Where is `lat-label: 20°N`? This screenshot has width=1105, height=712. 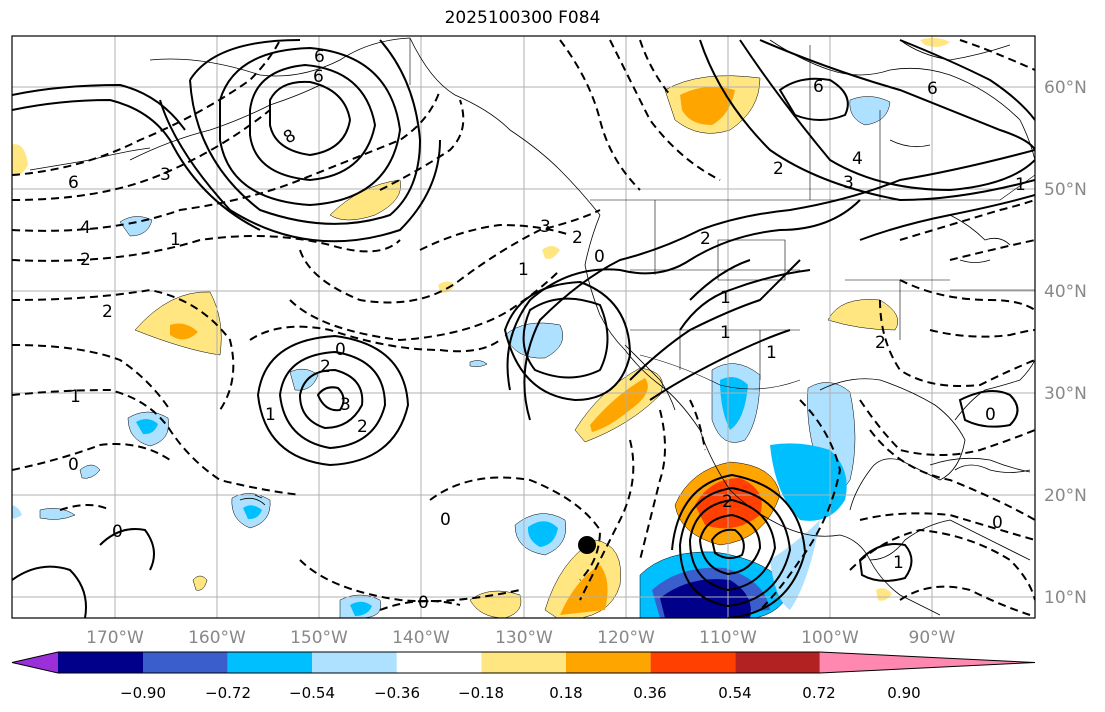
lat-label: 20°N is located at coordinates (1065, 496).